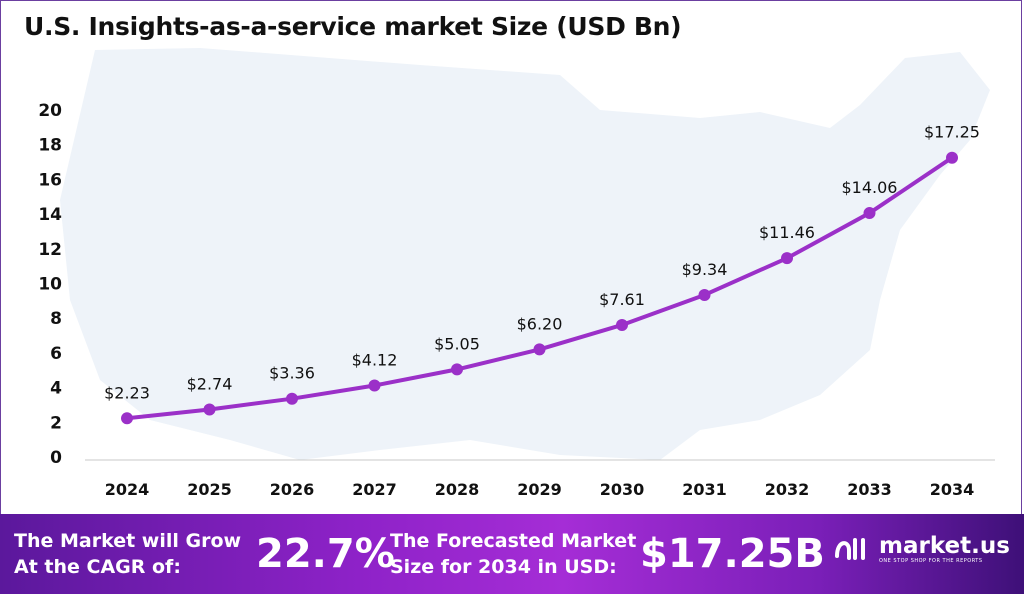 This screenshot has height=594, width=1024. I want to click on y-tick-label: 16, so click(50, 180).